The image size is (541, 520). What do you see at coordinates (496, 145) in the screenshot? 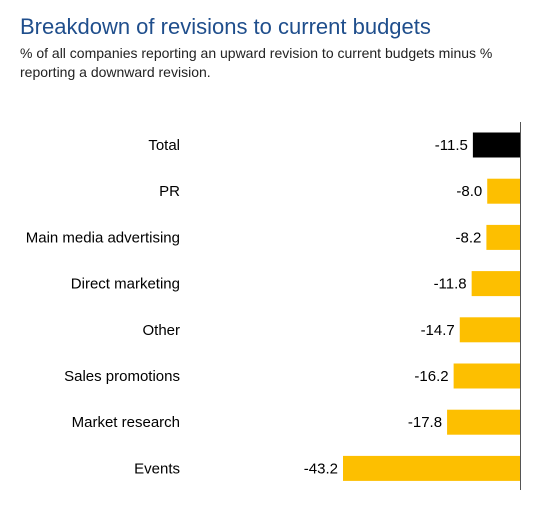
I see `bar-total` at bounding box center [496, 145].